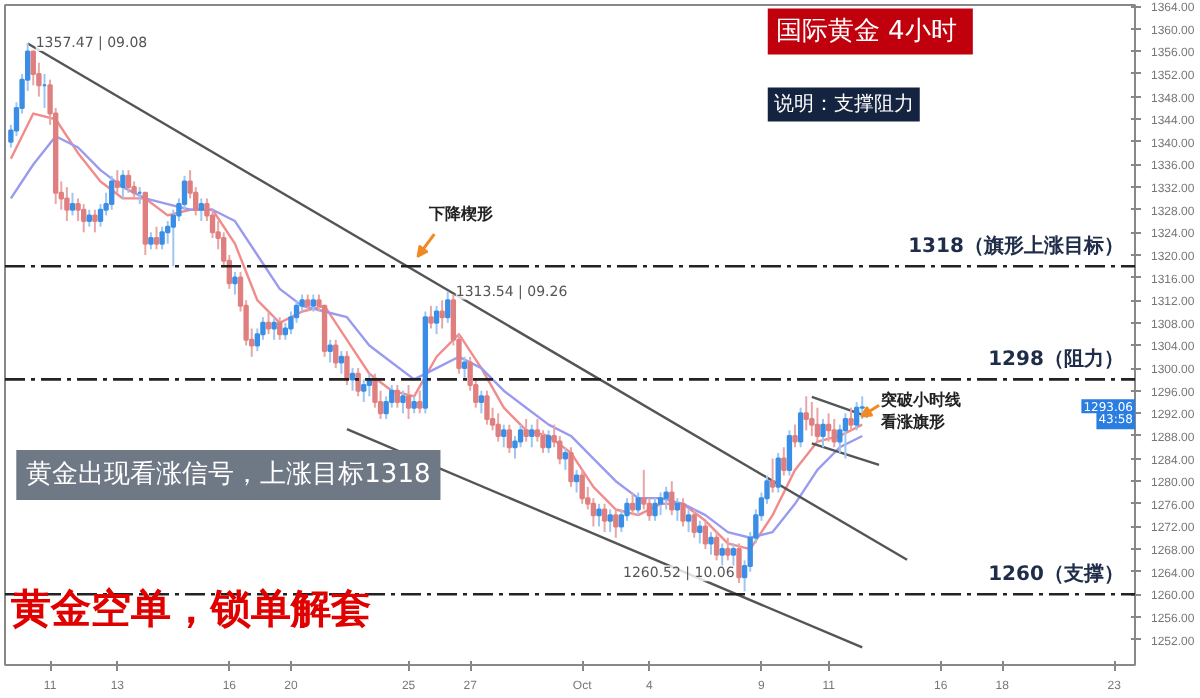 Image resolution: width=1200 pixels, height=698 pixels. I want to click on ref-line-label: 1318（旗形上涨目标）, so click(1016, 246).